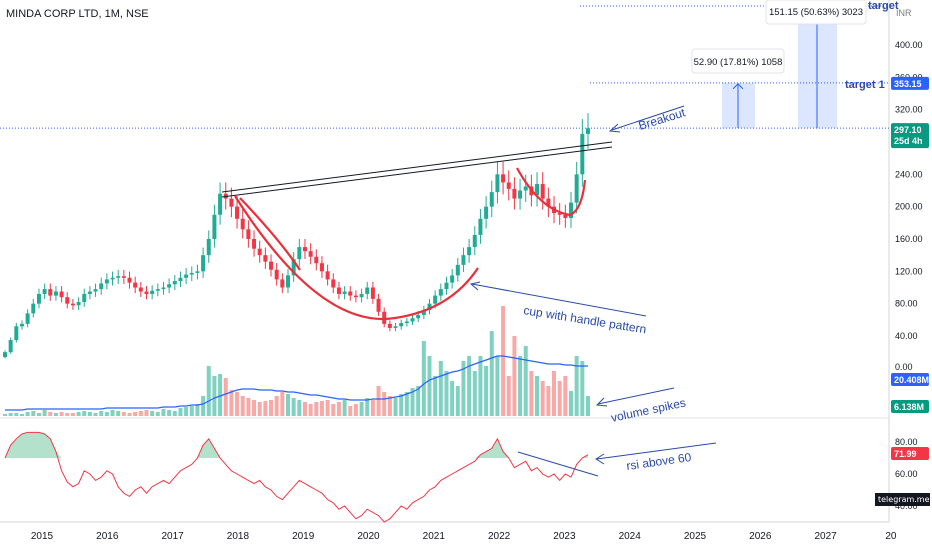 This screenshot has width=932, height=550. I want to click on volume-arrowhead, so click(601, 402).